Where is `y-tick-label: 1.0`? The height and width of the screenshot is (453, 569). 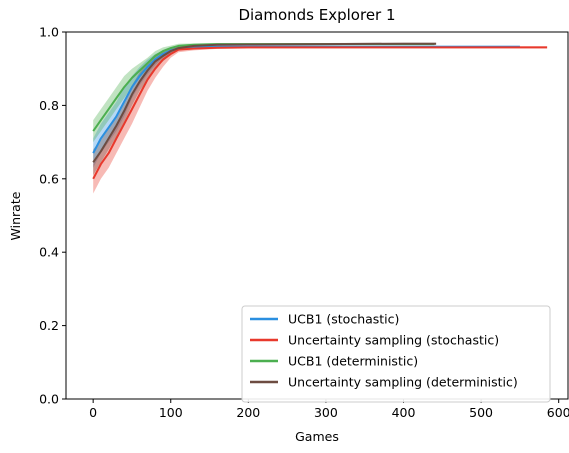
y-tick-label: 1.0 is located at coordinates (49, 32).